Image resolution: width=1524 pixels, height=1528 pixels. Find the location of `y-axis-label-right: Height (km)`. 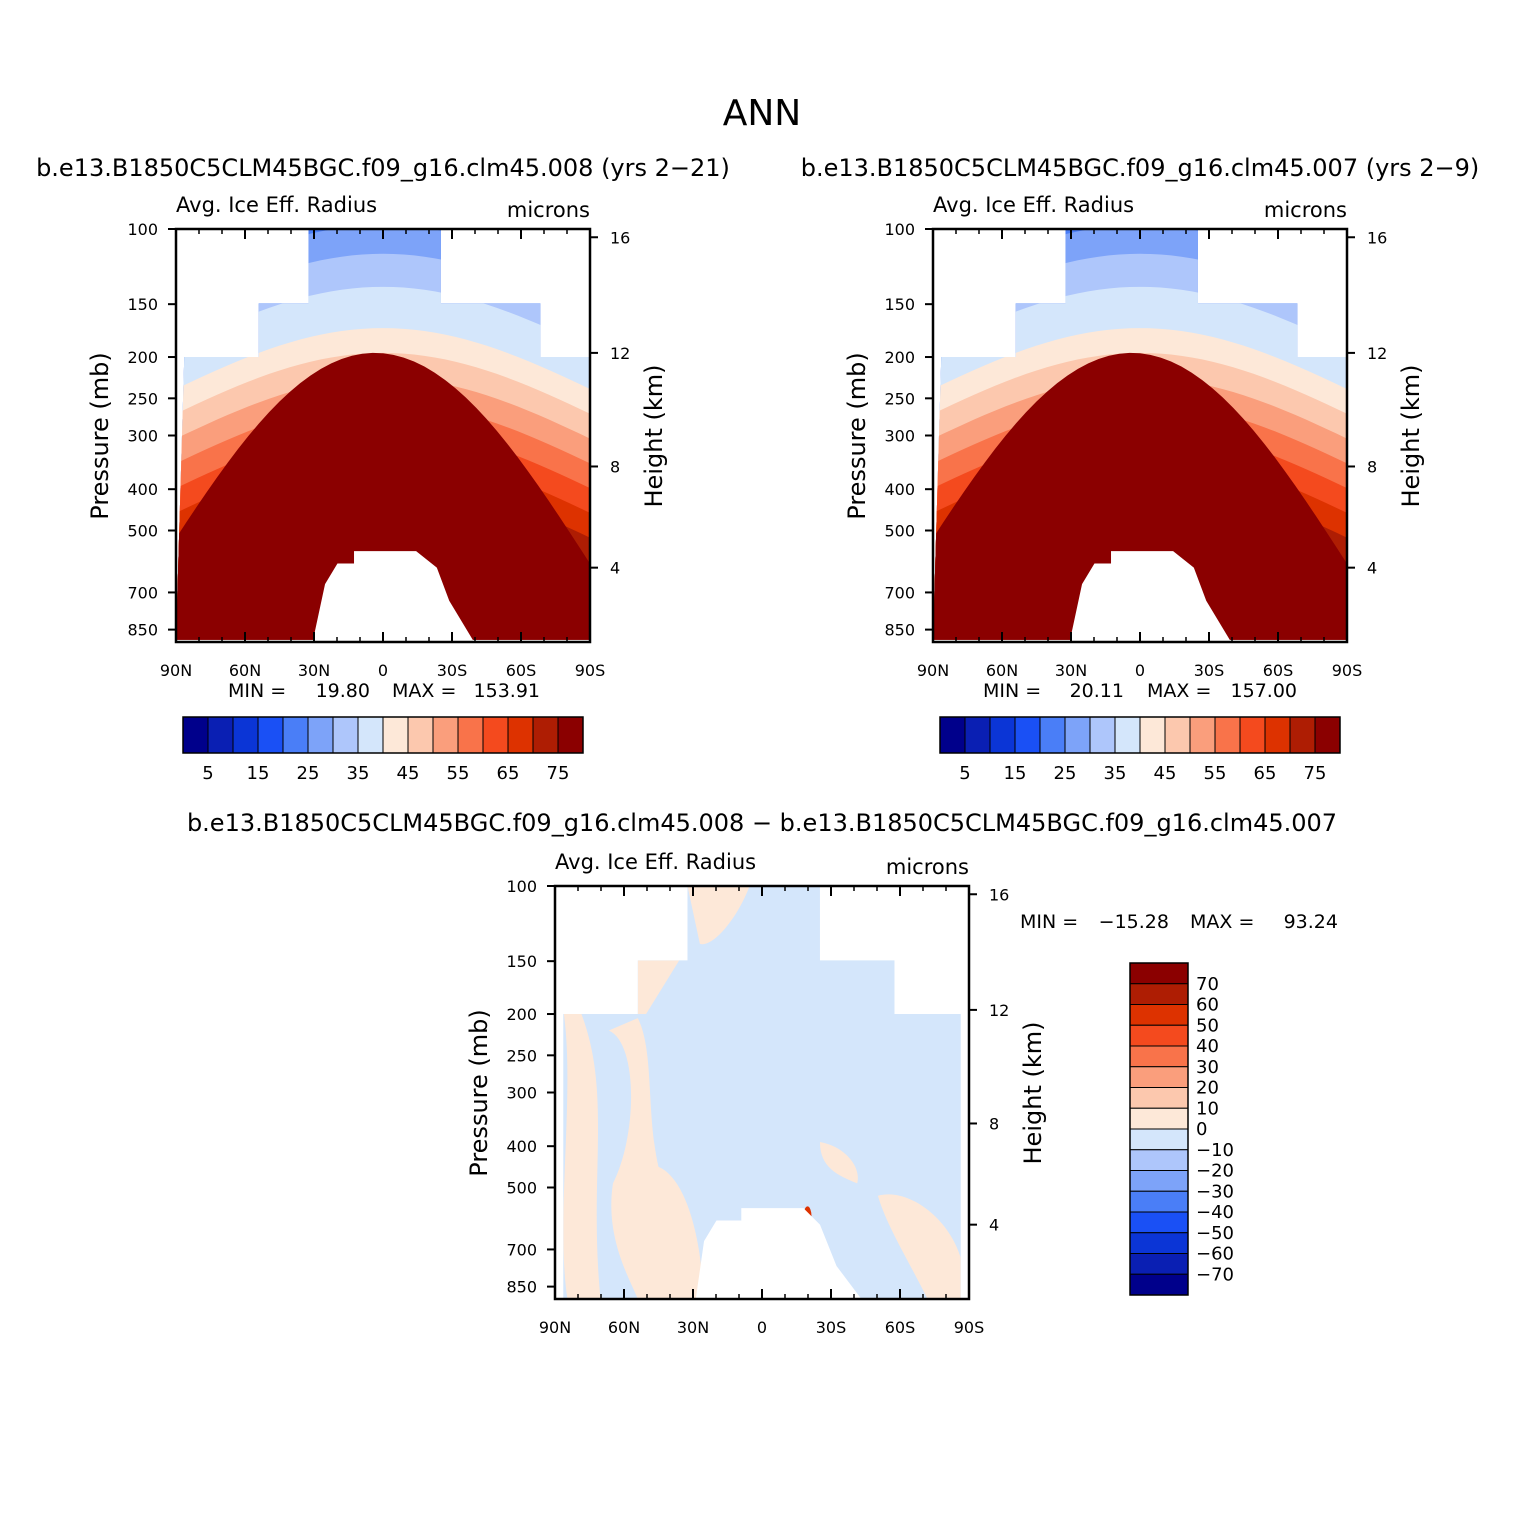

y-axis-label-right: Height (km) is located at coordinates (654, 436).